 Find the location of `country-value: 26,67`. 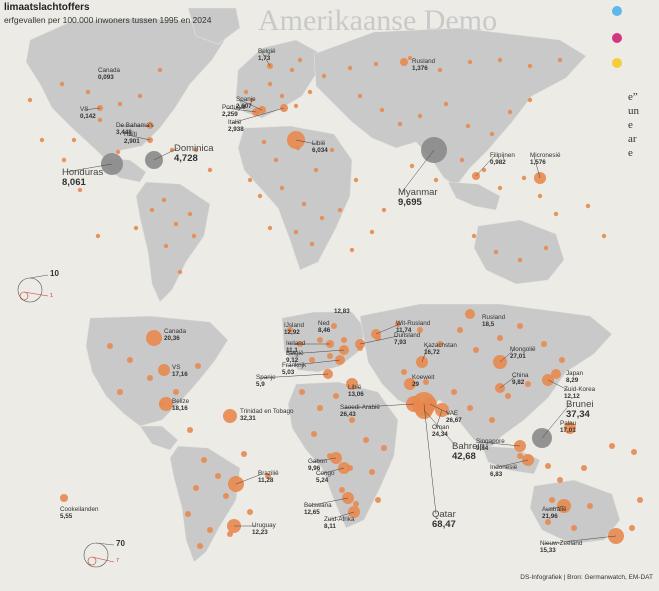

country-value: 26,67 is located at coordinates (454, 420).